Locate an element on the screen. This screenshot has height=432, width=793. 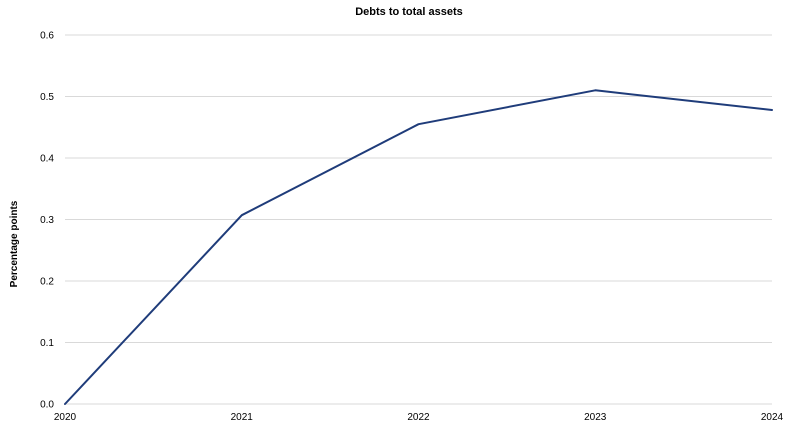
x-axis-ticks: 2020 2021 2022 2023 2024 is located at coordinates (419, 417).